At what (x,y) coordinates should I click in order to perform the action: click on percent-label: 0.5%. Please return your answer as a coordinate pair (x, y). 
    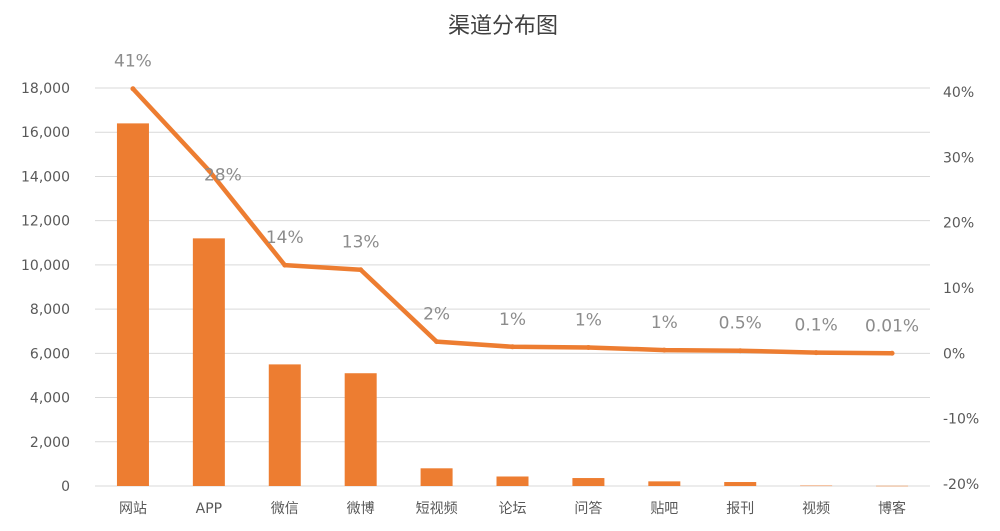
    Looking at the image, I should click on (740, 324).